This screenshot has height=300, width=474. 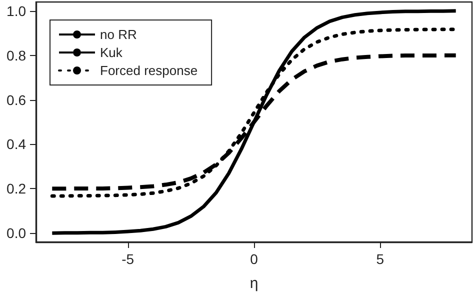 I want to click on legend-label: Forced response, so click(x=149, y=70).